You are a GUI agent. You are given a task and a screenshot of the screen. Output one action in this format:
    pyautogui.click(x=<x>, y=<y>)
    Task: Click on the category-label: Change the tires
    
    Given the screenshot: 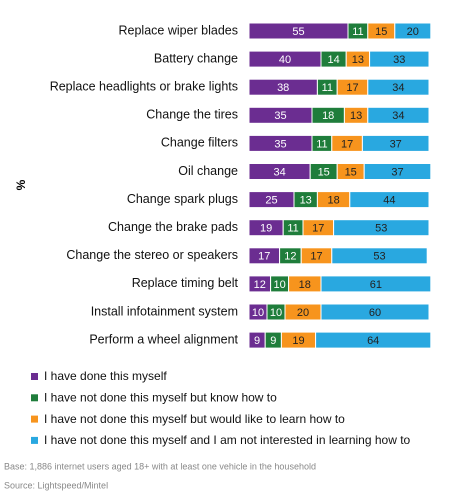 What is the action you would take?
    pyautogui.click(x=192, y=115)
    